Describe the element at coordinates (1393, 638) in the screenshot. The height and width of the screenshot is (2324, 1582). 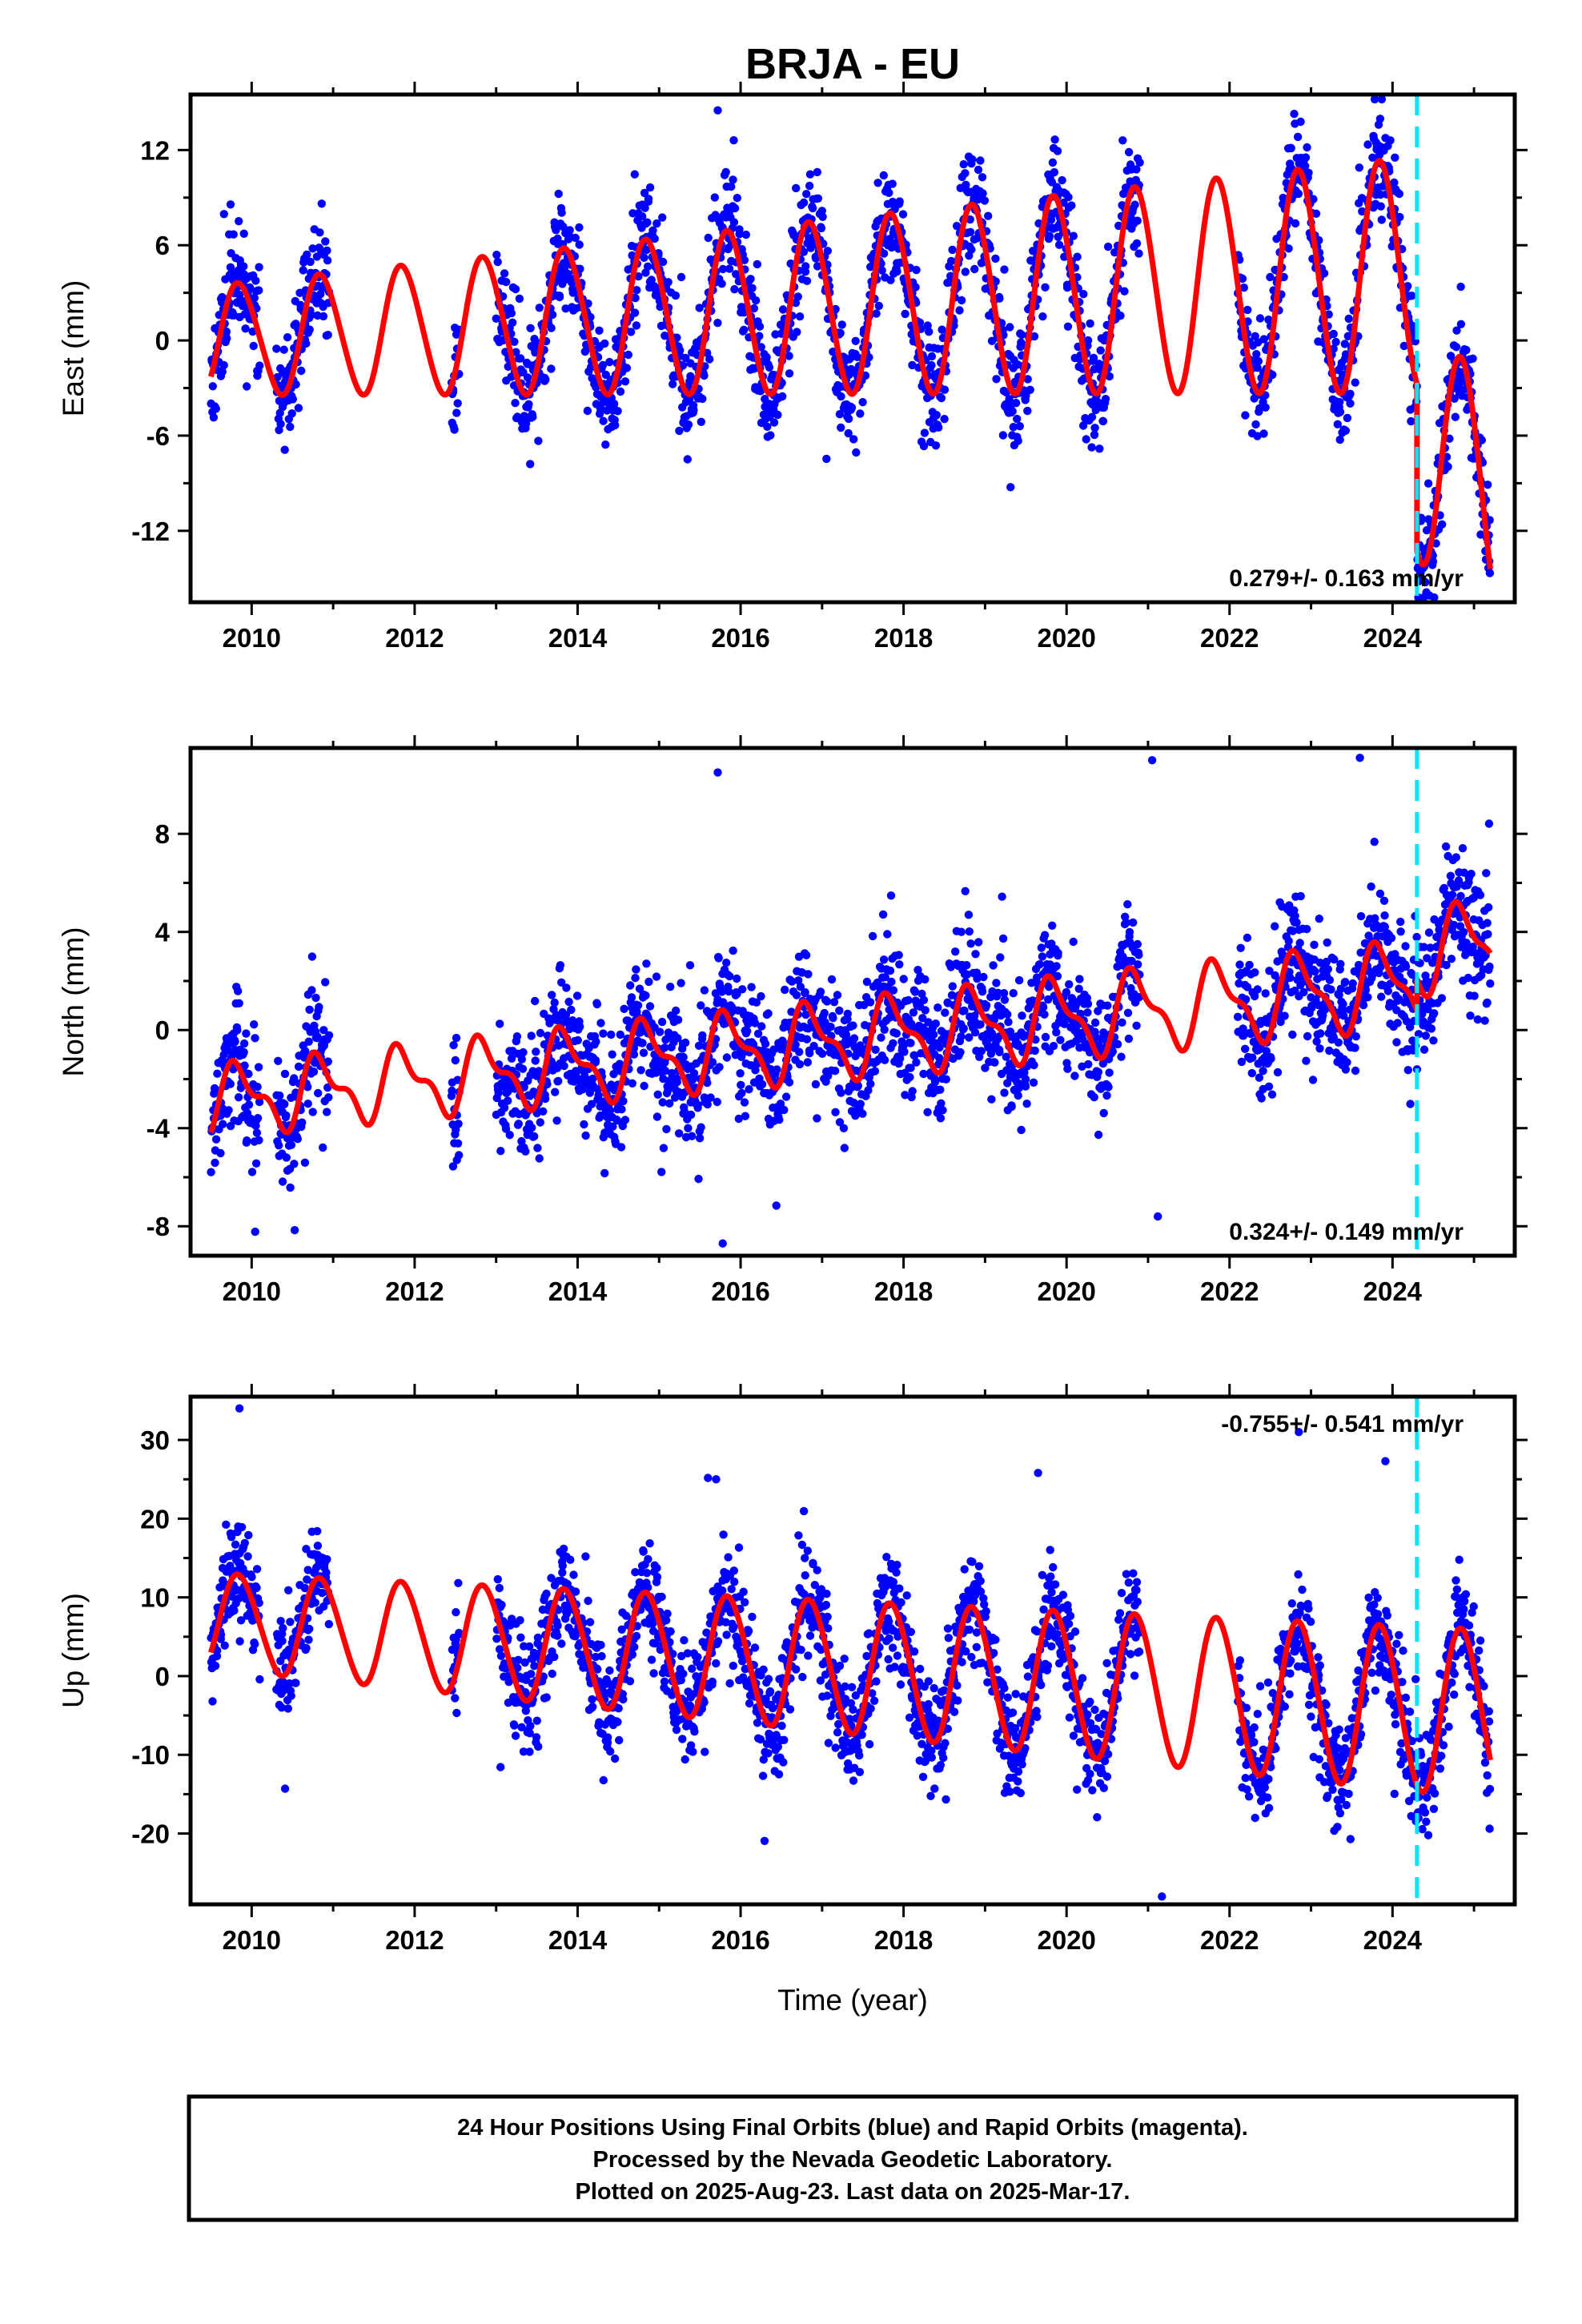
I see `x-tick-label: 2024` at that location.